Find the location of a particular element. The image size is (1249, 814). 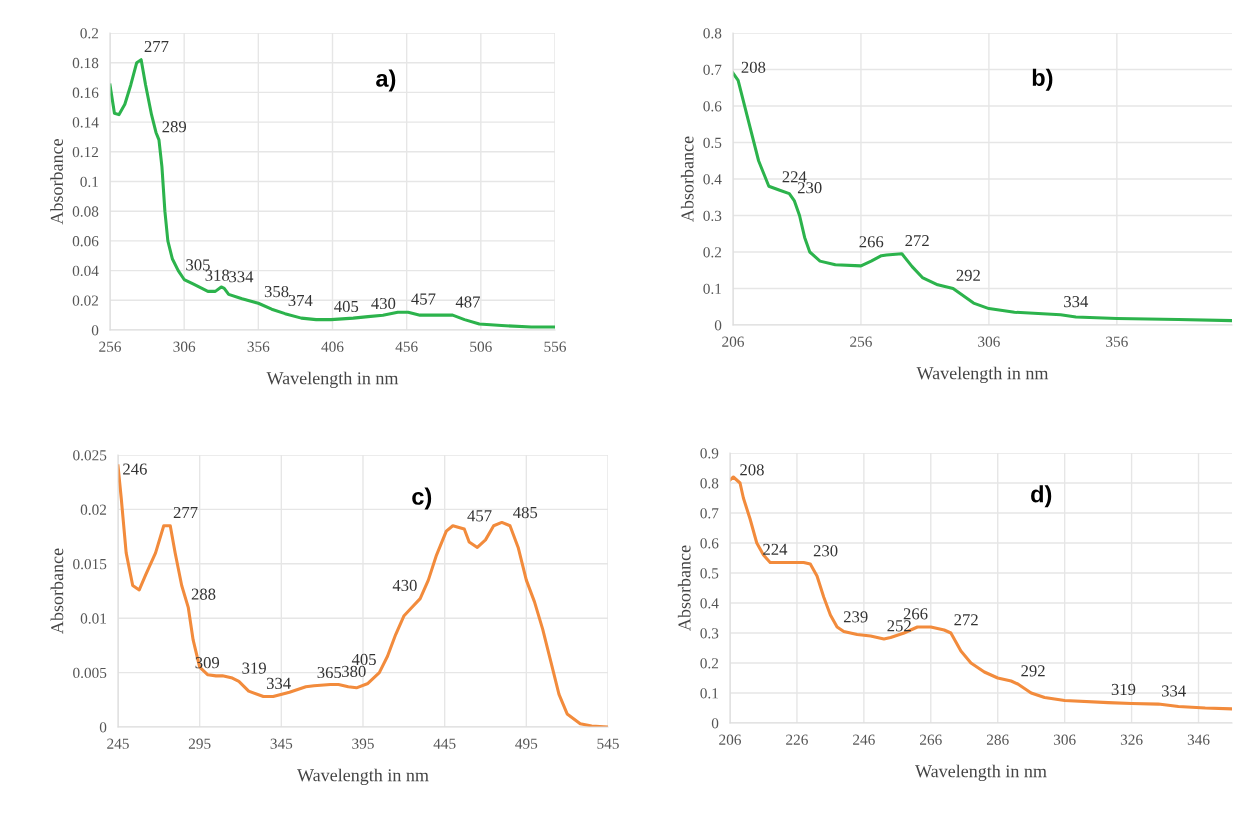

y-tick-label: 0.06 is located at coordinates (85, 241).